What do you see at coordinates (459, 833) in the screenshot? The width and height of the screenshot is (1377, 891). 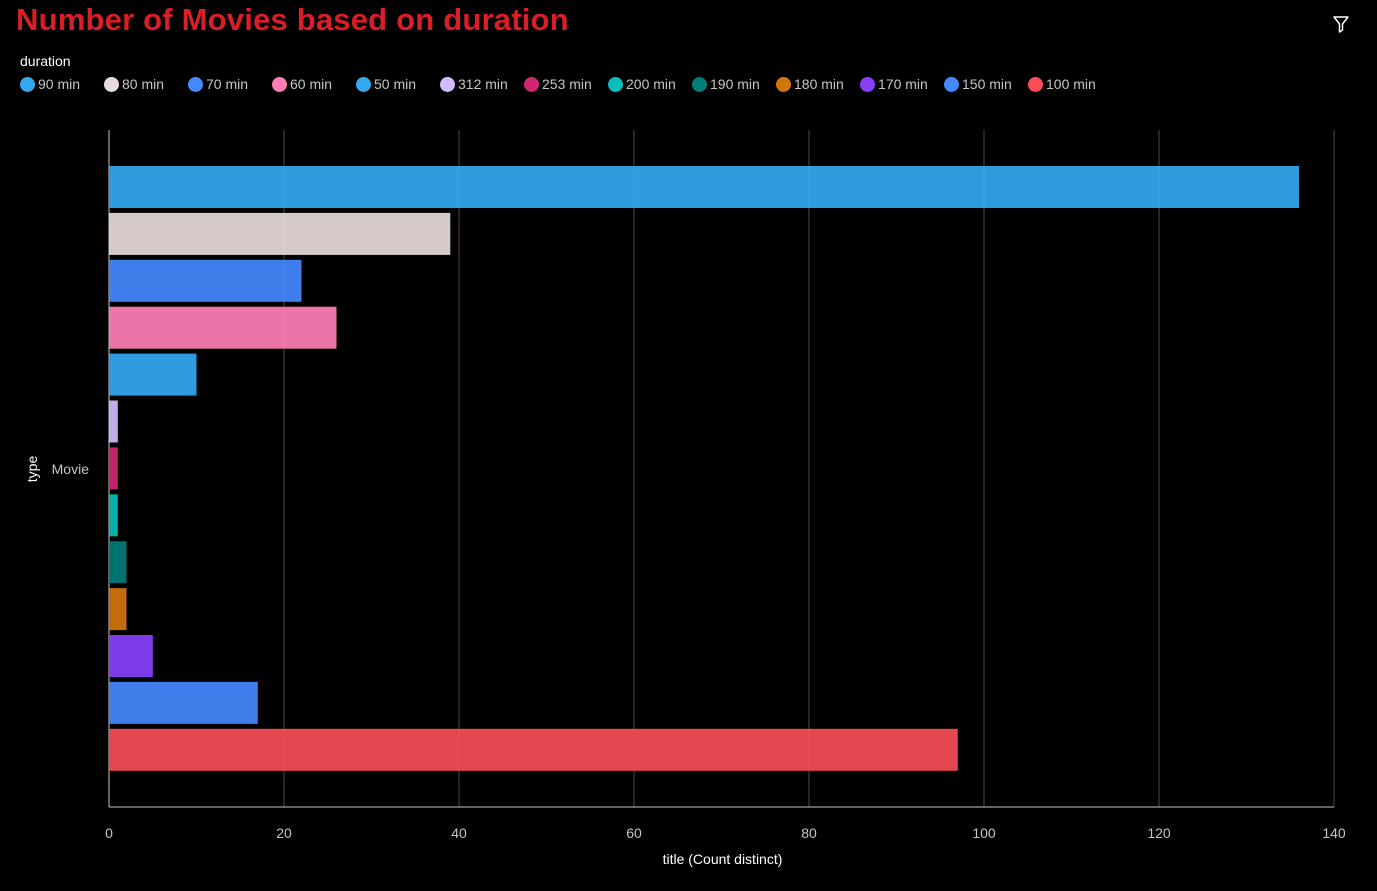 I see `x-tick-label: 40` at bounding box center [459, 833].